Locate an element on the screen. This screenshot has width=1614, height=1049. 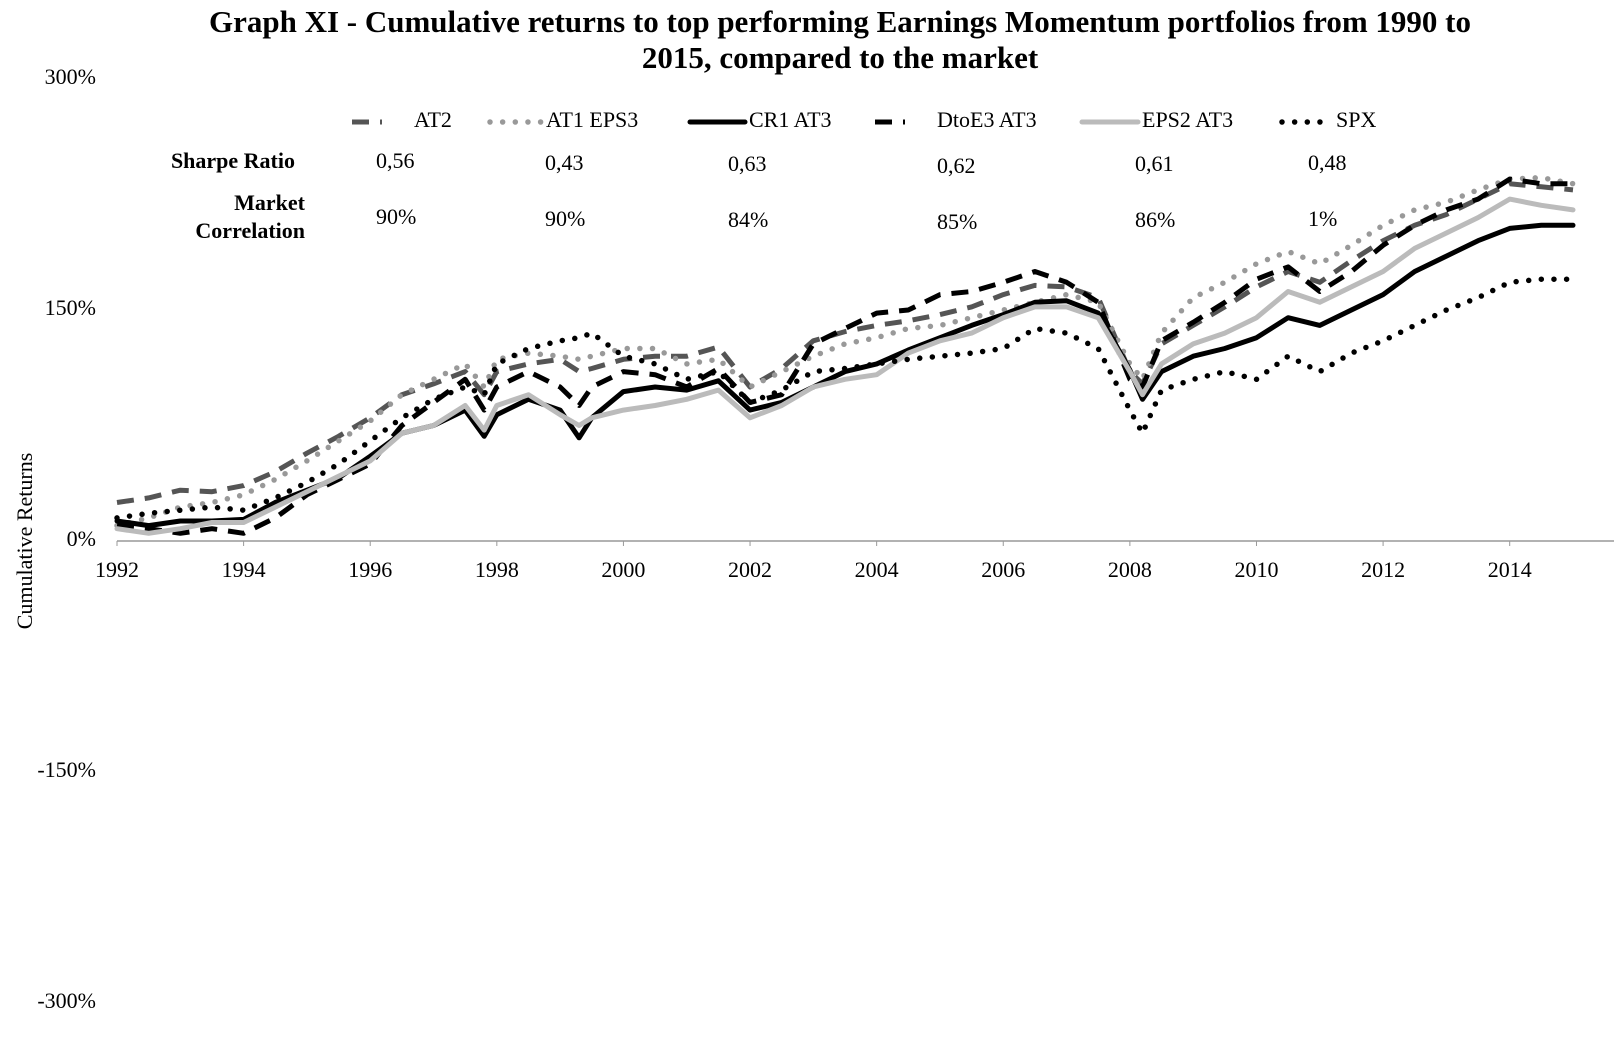
stats-value: 0,56 is located at coordinates (395, 160).